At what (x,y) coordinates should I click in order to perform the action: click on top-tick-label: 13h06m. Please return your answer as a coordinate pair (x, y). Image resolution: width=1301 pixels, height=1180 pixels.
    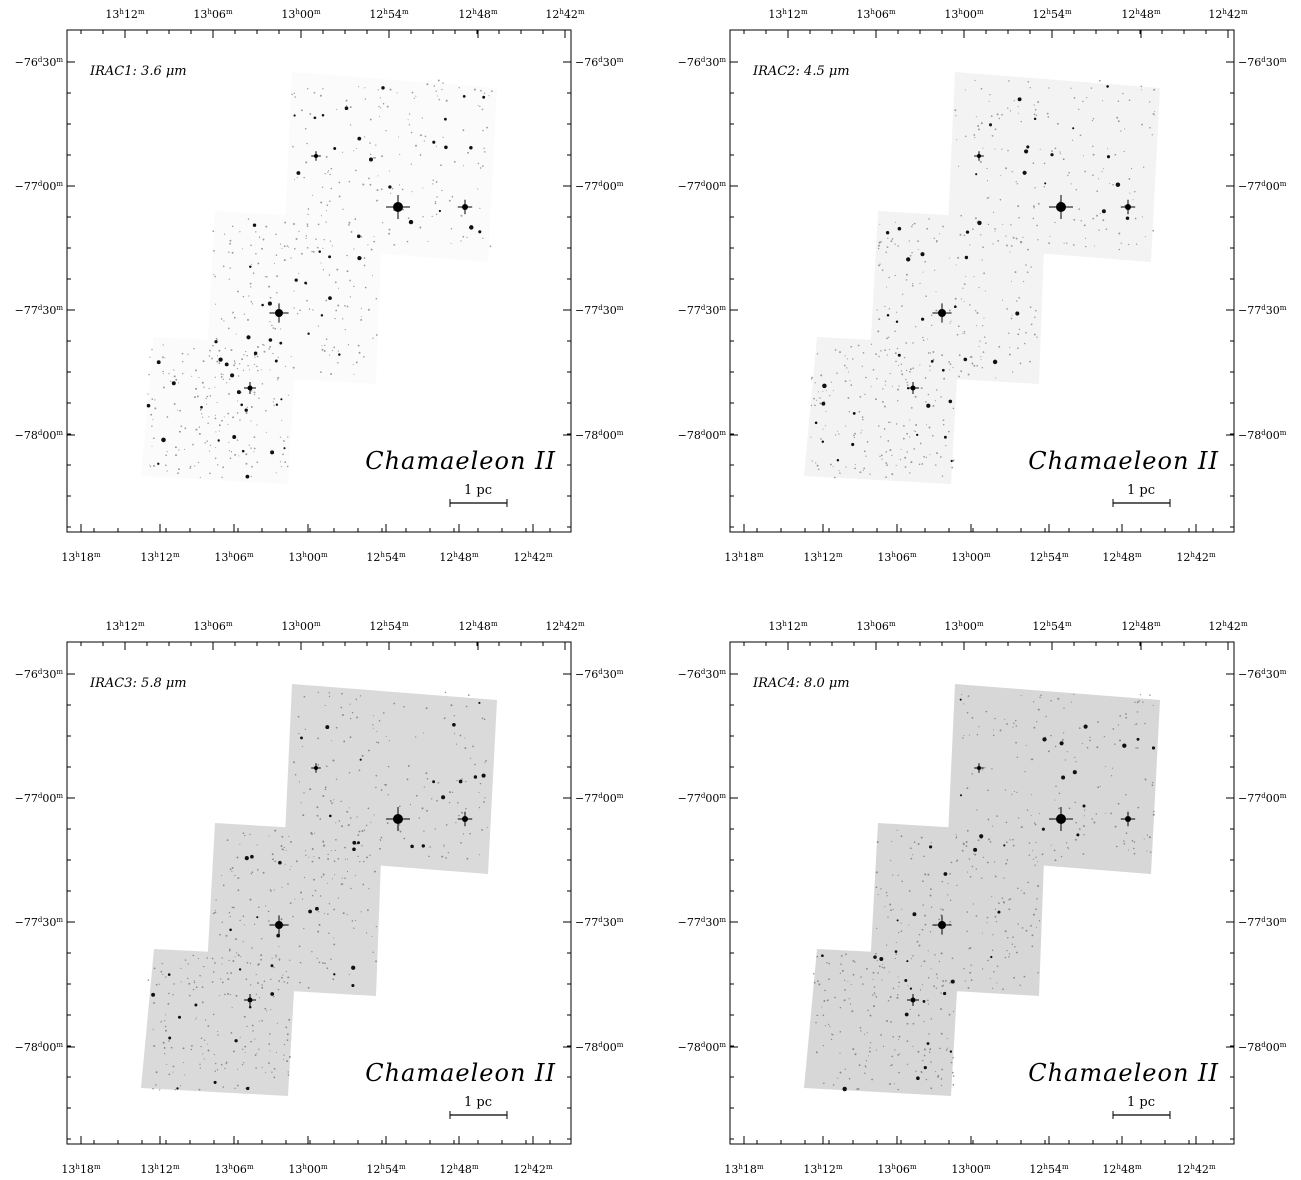
    Looking at the image, I should click on (876, 626).